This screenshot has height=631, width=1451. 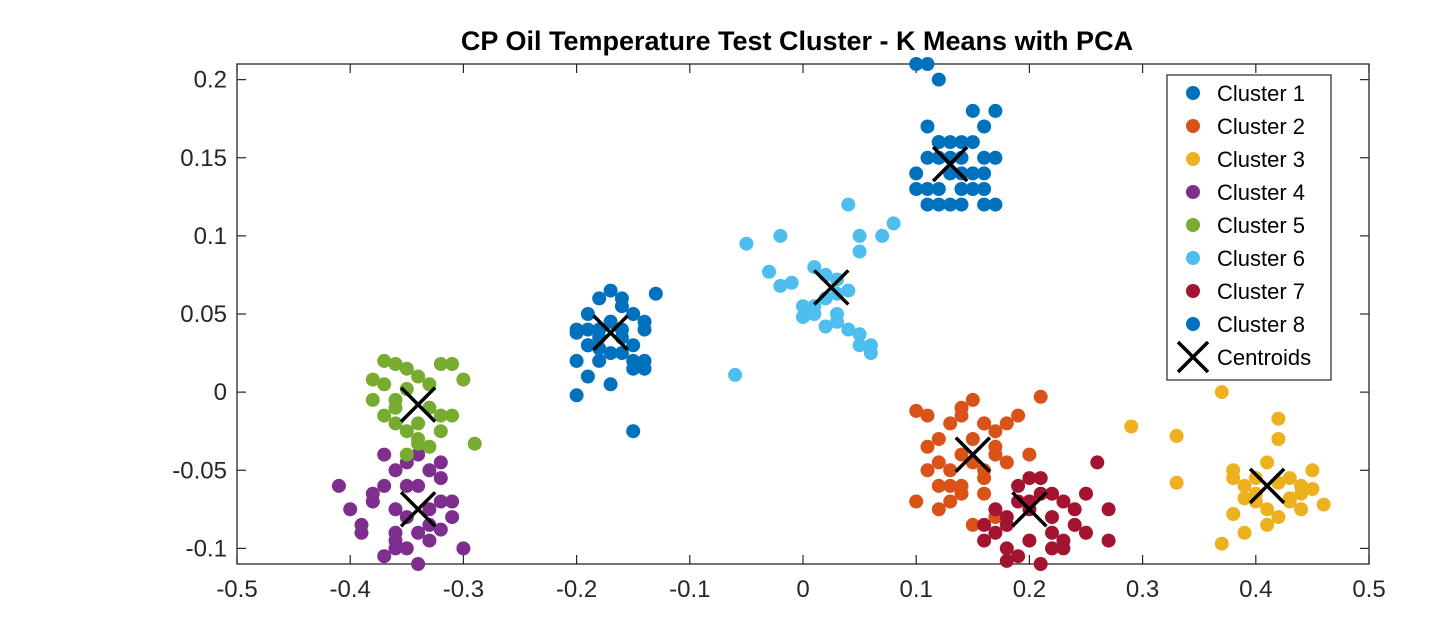 What do you see at coordinates (1245, 324) in the screenshot?
I see `legend-item: Cluster 8` at bounding box center [1245, 324].